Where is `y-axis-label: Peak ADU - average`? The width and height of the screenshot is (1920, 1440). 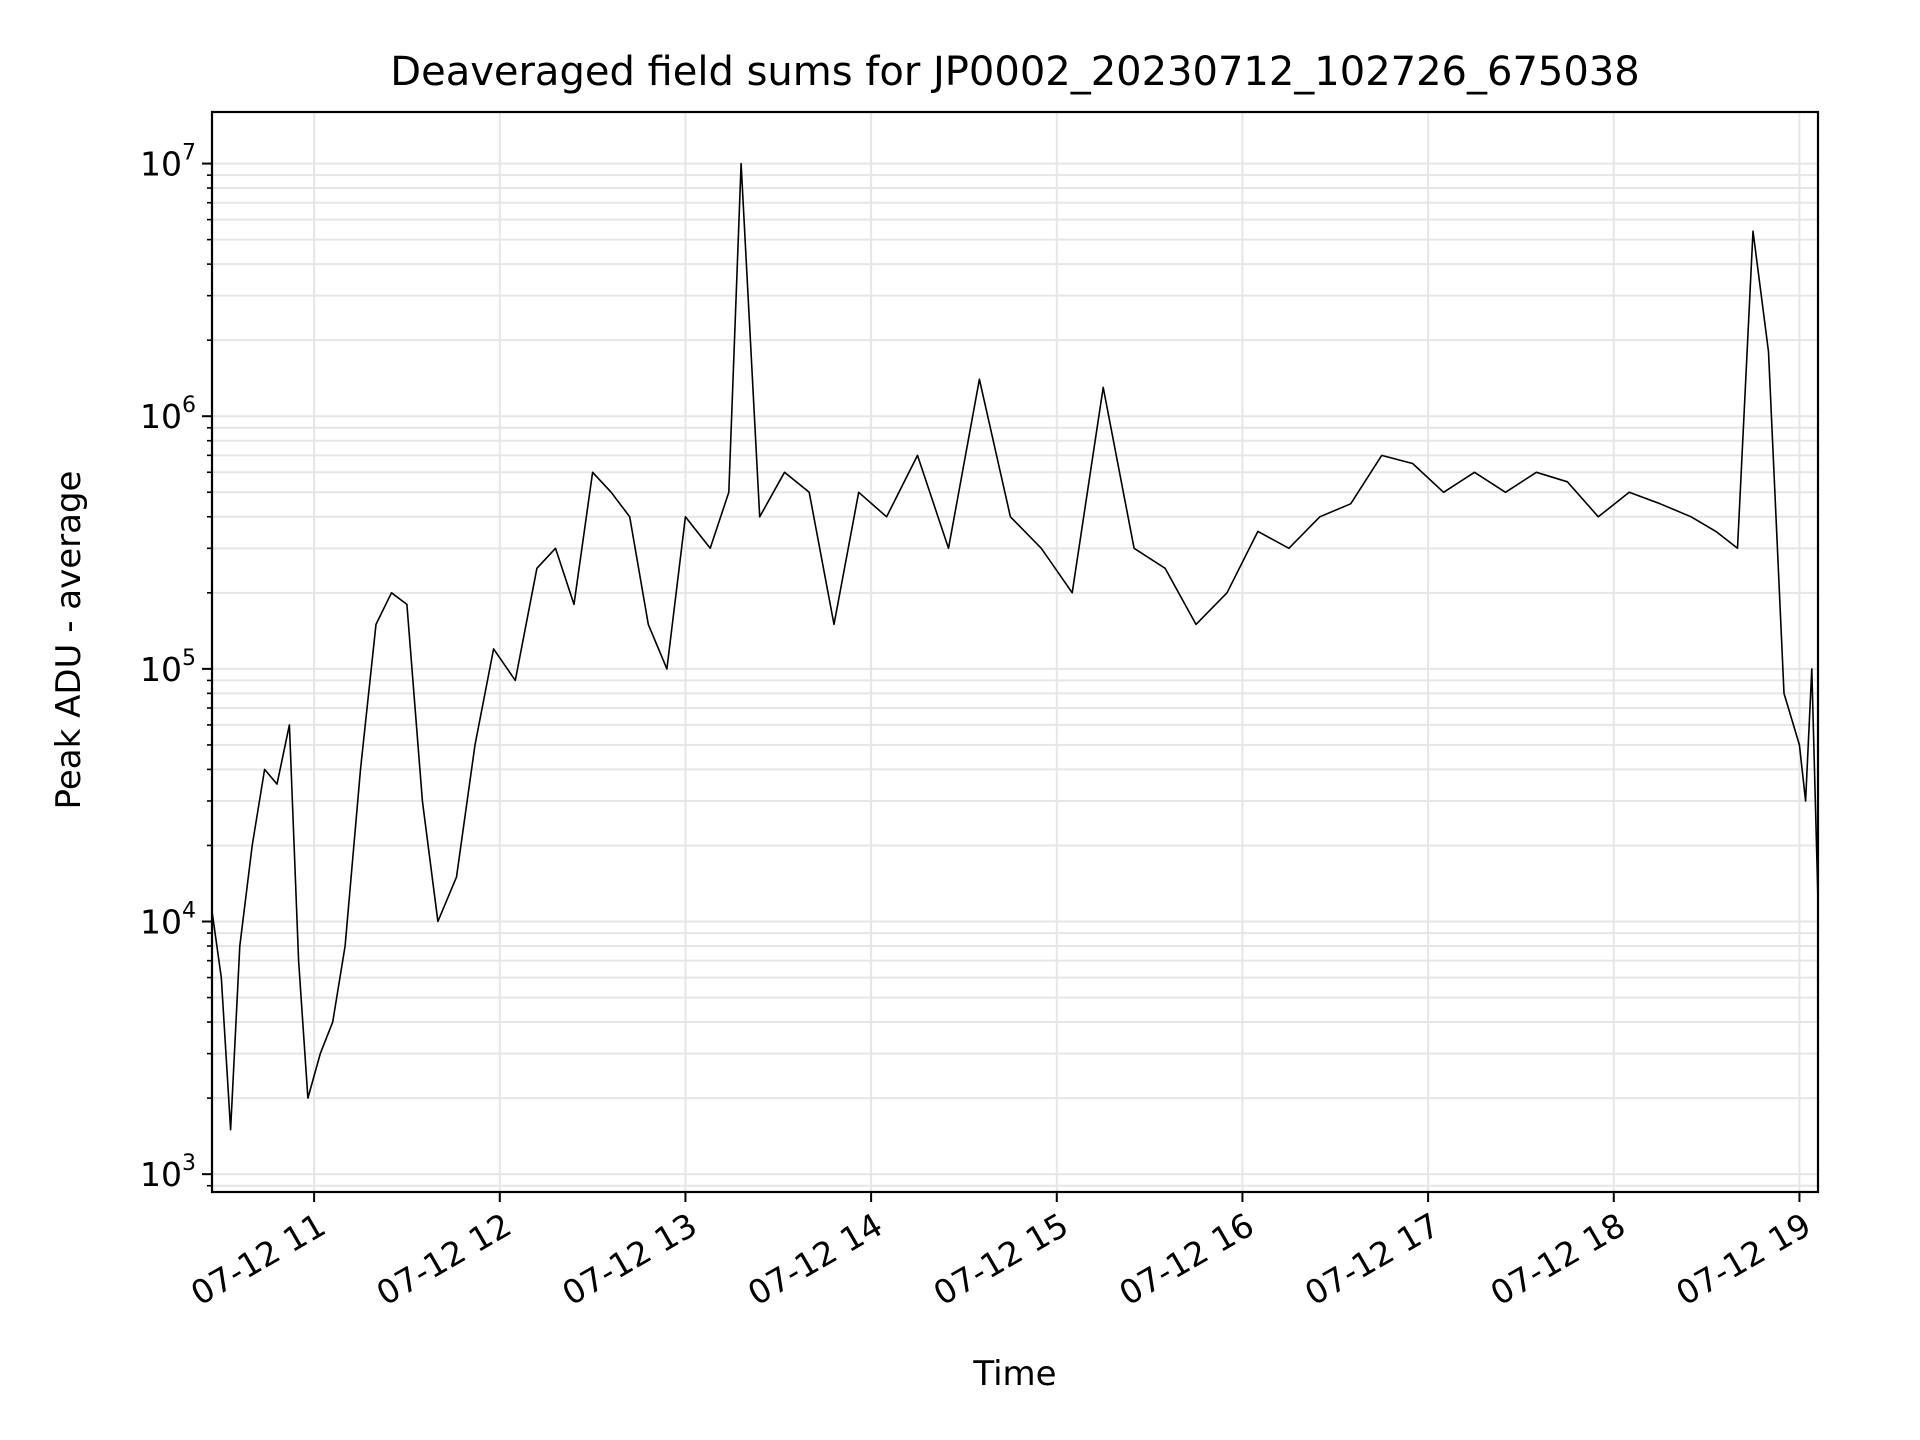 y-axis-label: Peak ADU - average is located at coordinates (69, 640).